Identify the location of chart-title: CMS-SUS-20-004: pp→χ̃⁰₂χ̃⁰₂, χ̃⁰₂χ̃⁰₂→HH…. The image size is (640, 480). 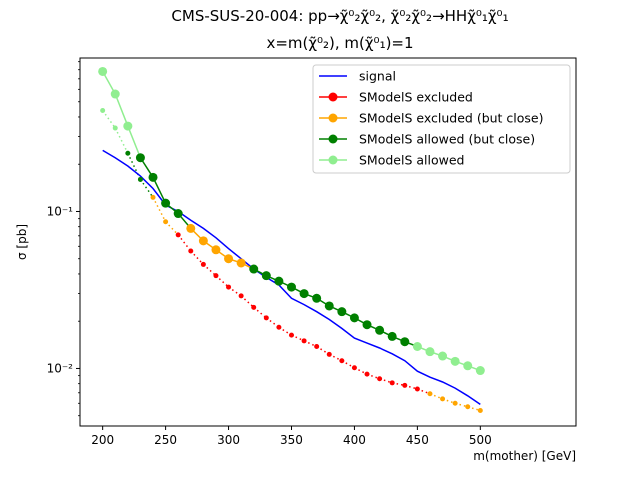
(339, 16).